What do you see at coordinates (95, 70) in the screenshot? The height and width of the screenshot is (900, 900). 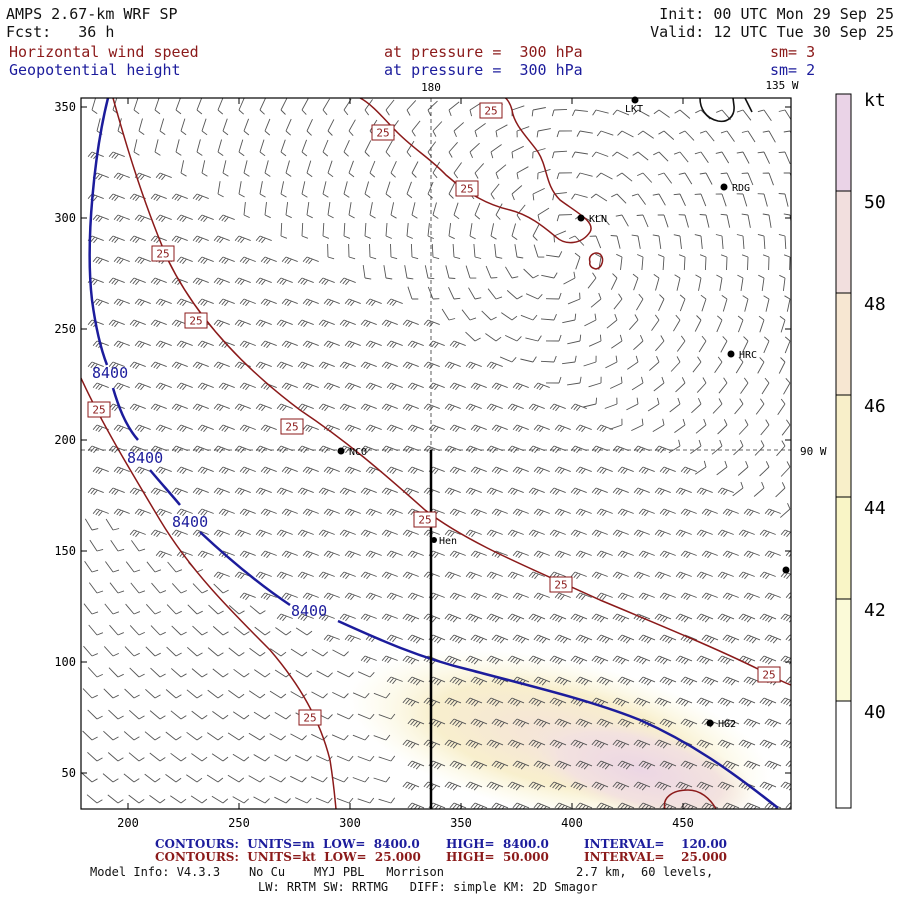 I see `field2-name: Geopotential height` at bounding box center [95, 70].